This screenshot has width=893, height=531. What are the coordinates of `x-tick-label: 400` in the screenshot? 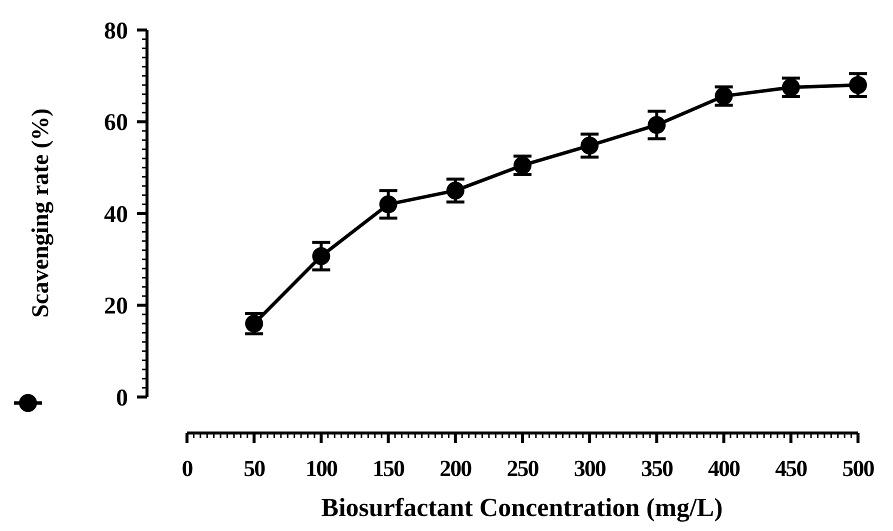 It's located at (724, 468).